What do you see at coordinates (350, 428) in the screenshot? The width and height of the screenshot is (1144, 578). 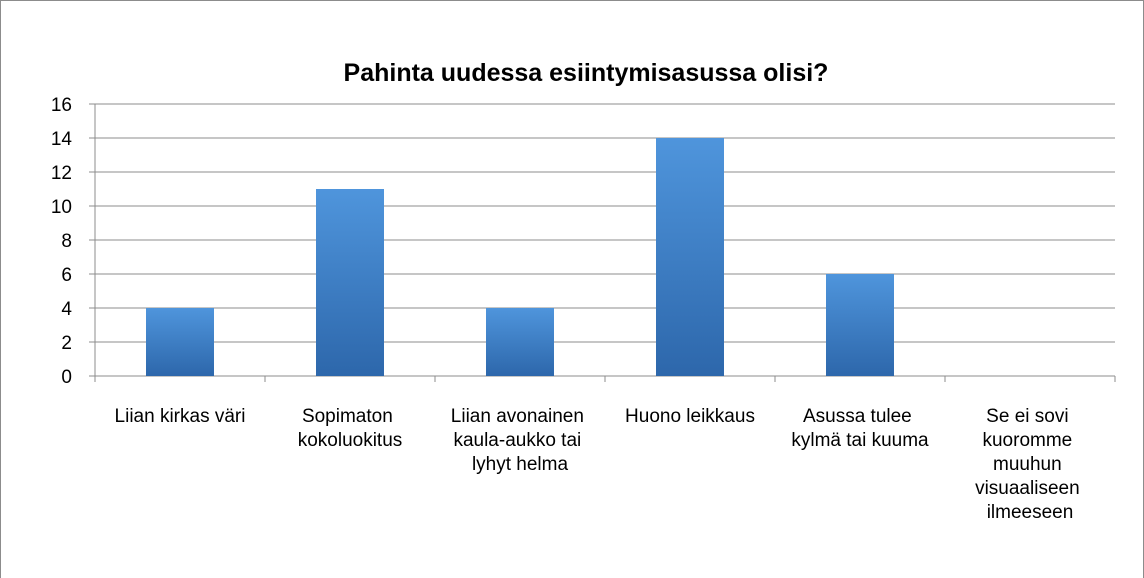 I see `x-tick-label: Sopimaton kokoluokitus` at bounding box center [350, 428].